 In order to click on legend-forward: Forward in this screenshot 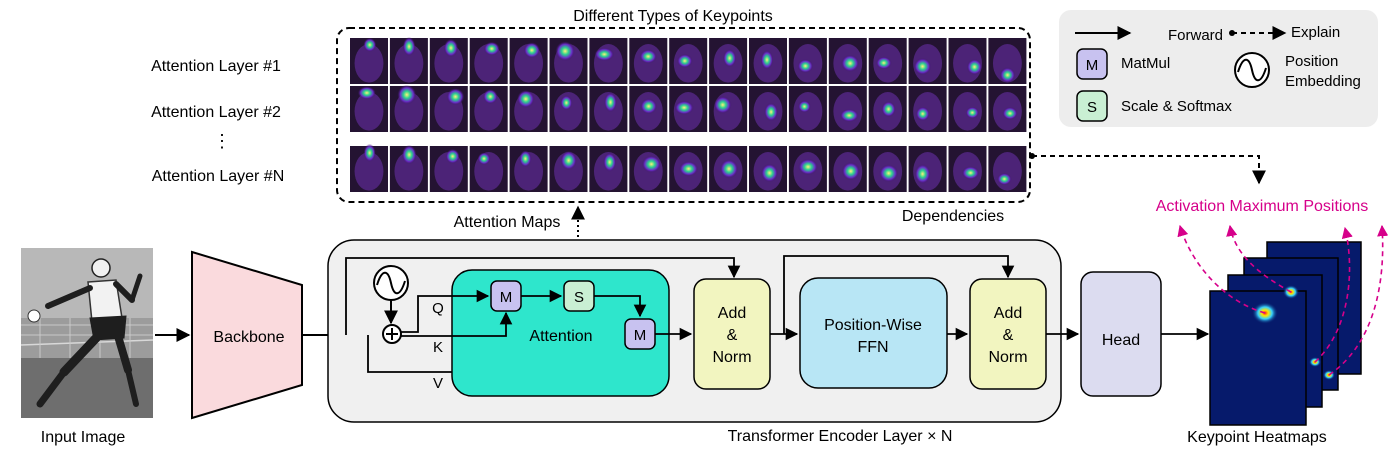, I will do `click(1195, 35)`.